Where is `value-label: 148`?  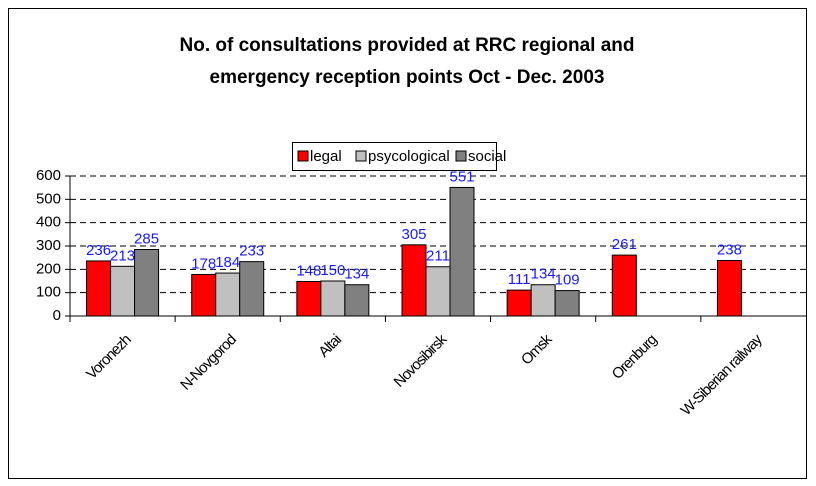
value-label: 148 is located at coordinates (308, 270).